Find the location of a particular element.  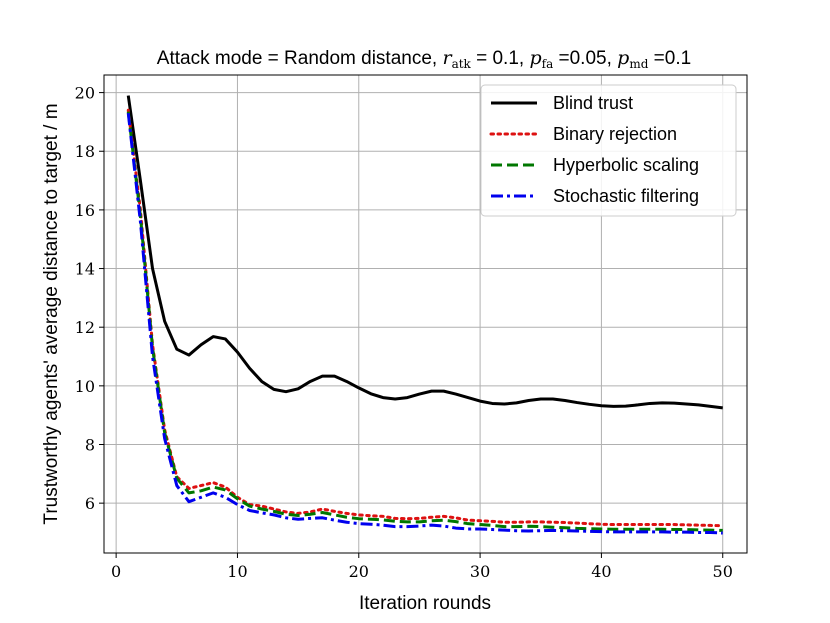

legend-label-3: Stochastic filtering is located at coordinates (626, 196).